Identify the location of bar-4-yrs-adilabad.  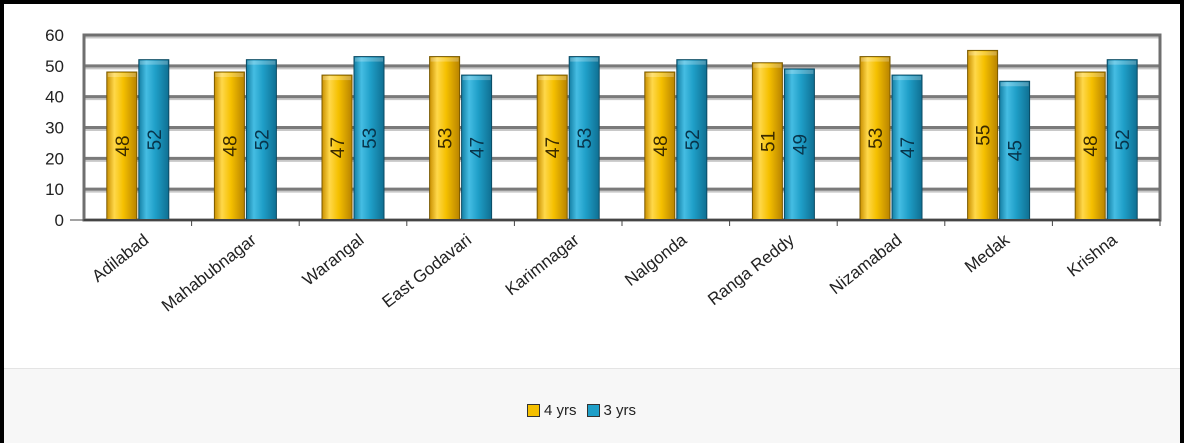
(122, 146).